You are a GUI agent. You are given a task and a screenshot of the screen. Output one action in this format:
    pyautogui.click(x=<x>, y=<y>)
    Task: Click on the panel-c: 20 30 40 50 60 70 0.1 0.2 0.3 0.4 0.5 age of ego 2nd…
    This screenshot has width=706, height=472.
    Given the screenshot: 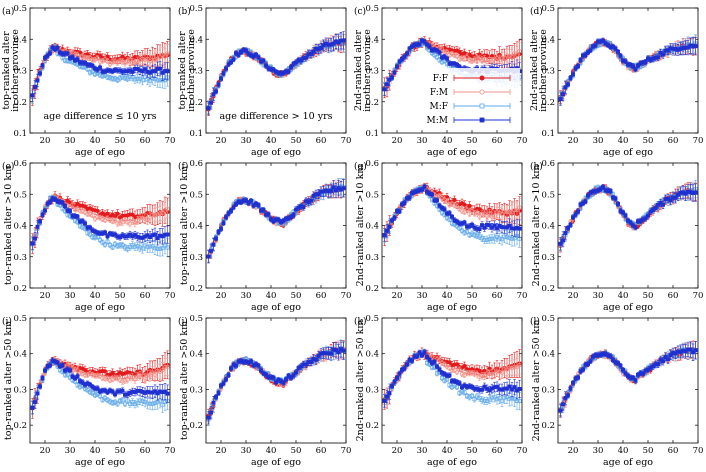 What is the action you would take?
    pyautogui.click(x=440, y=81)
    